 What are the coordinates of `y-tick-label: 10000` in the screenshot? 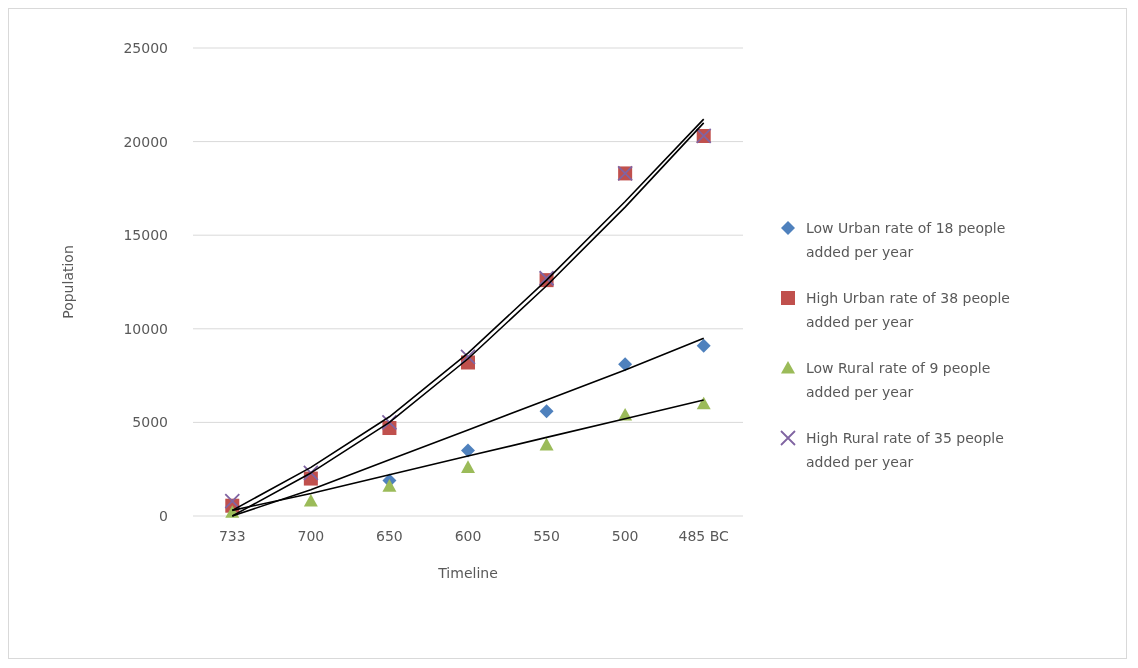 It's located at (145, 328).